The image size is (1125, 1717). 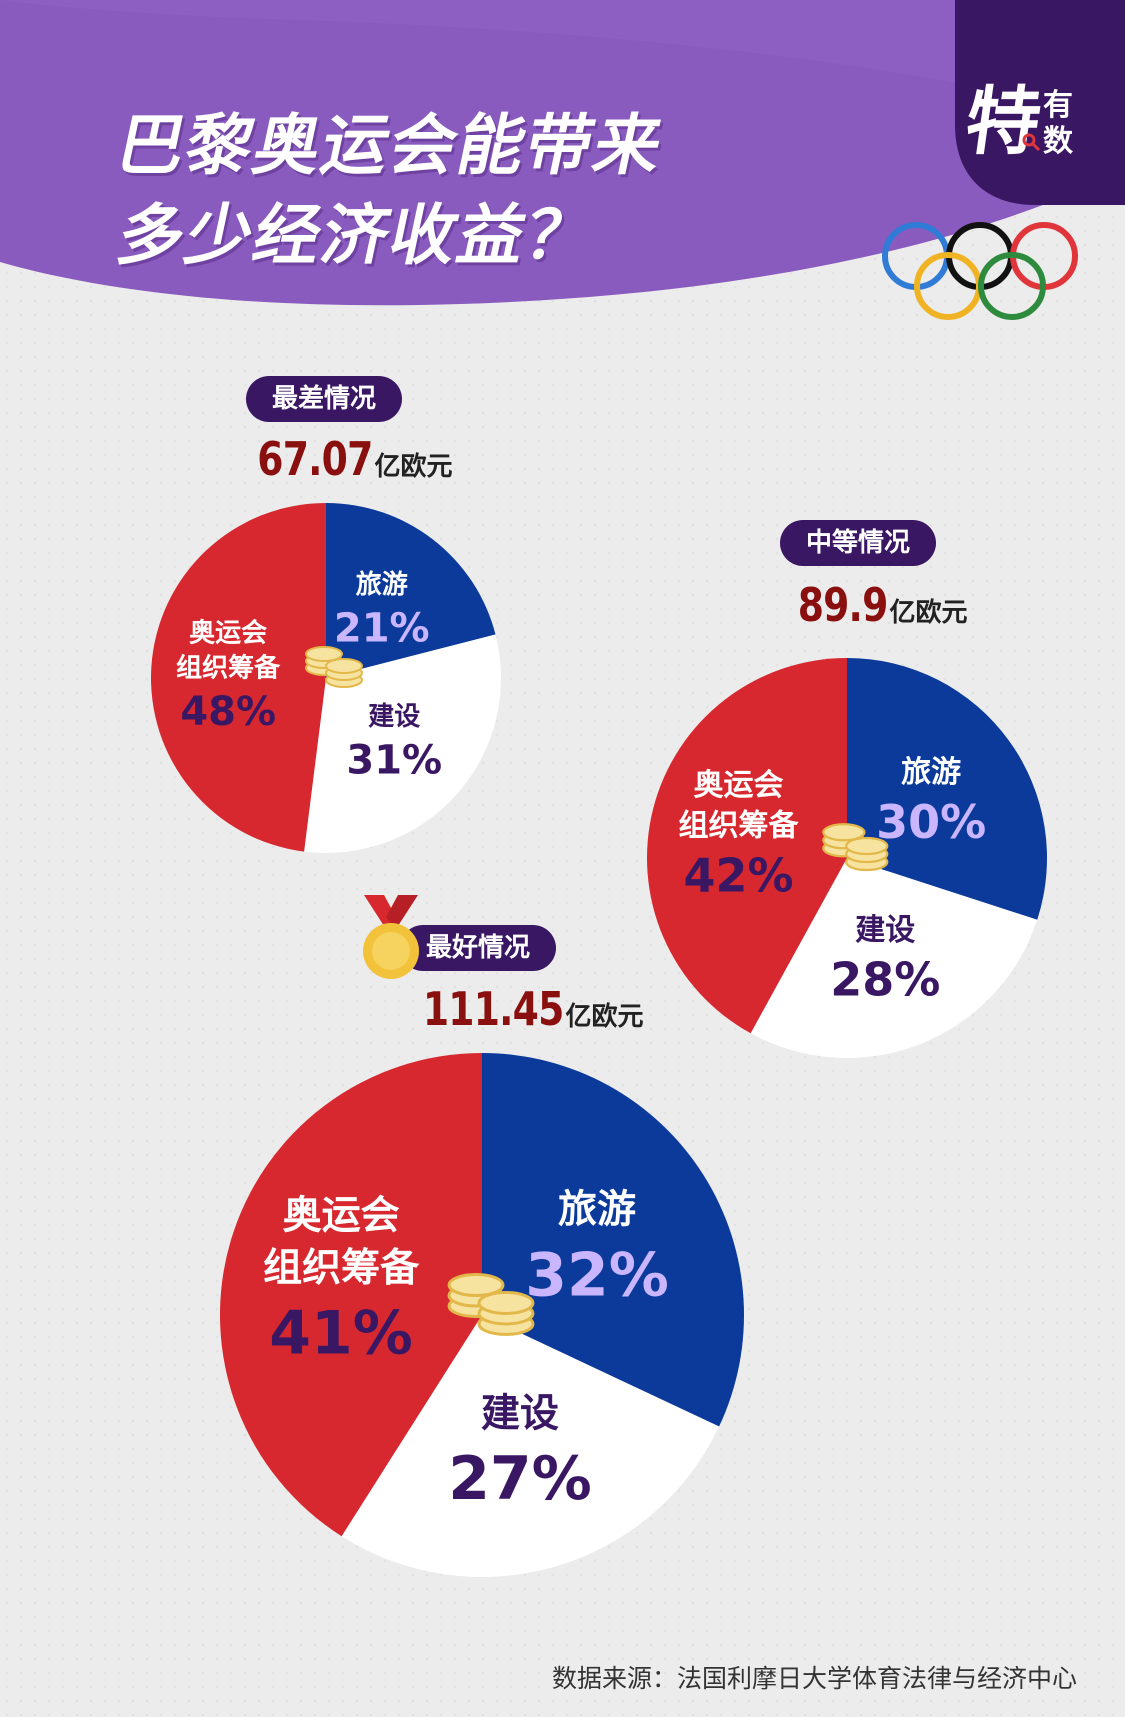 What do you see at coordinates (931, 772) in the screenshot?
I see `pie-medium-label-tourism: 旅游` at bounding box center [931, 772].